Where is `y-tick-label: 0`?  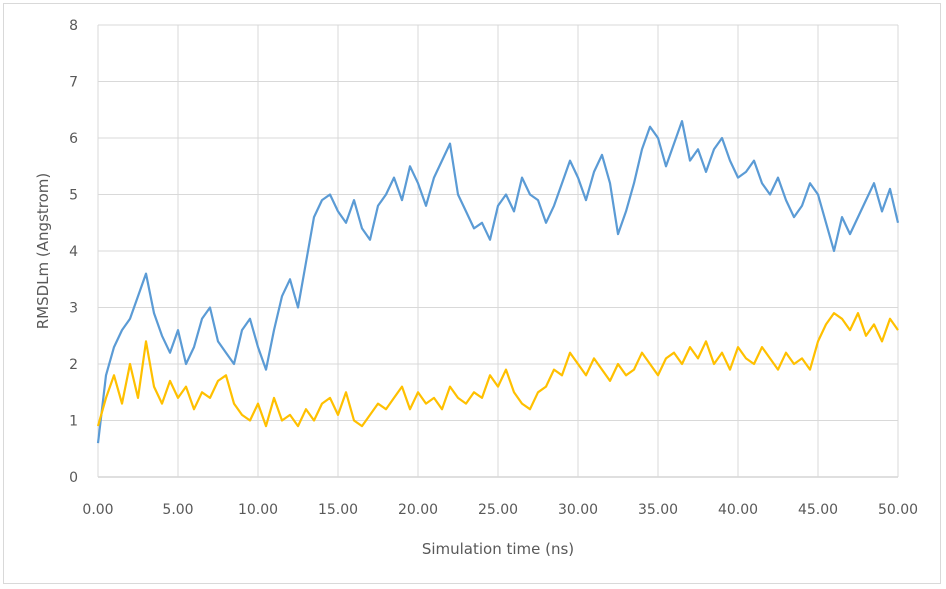 y-tick-label: 0 is located at coordinates (73, 478).